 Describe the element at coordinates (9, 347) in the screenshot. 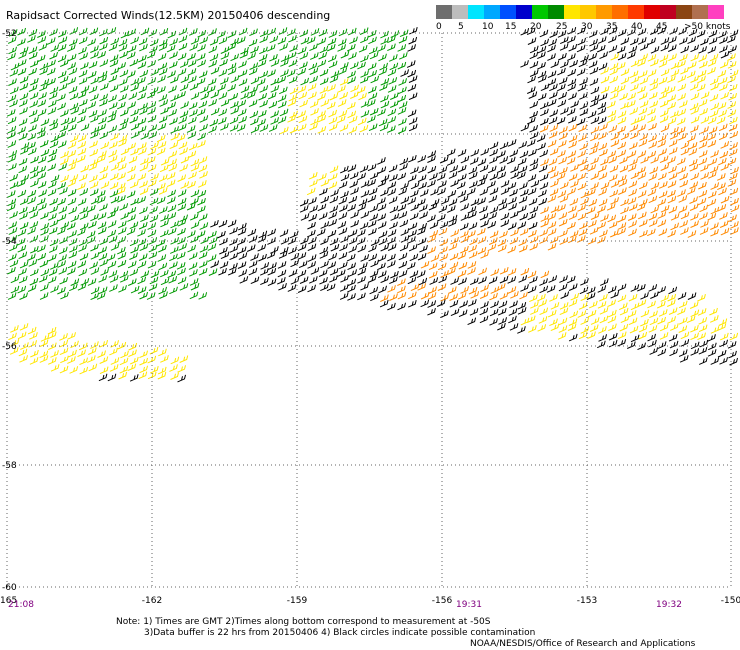

I see `y-tick-label: -56` at that location.